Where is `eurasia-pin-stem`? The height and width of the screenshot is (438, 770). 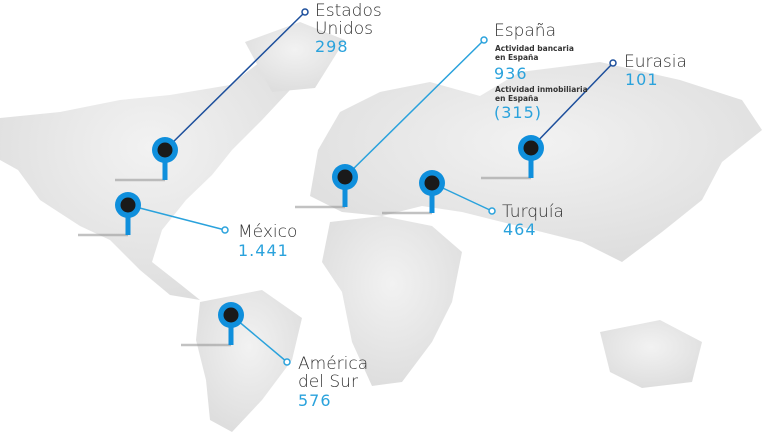 eurasia-pin-stem is located at coordinates (531, 167).